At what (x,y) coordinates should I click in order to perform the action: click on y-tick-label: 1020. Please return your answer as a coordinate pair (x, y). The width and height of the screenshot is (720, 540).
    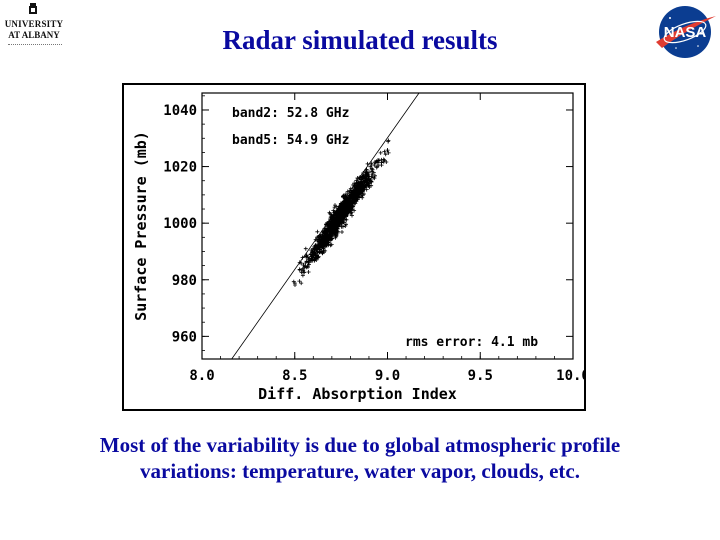
    Looking at the image, I should click on (180, 168).